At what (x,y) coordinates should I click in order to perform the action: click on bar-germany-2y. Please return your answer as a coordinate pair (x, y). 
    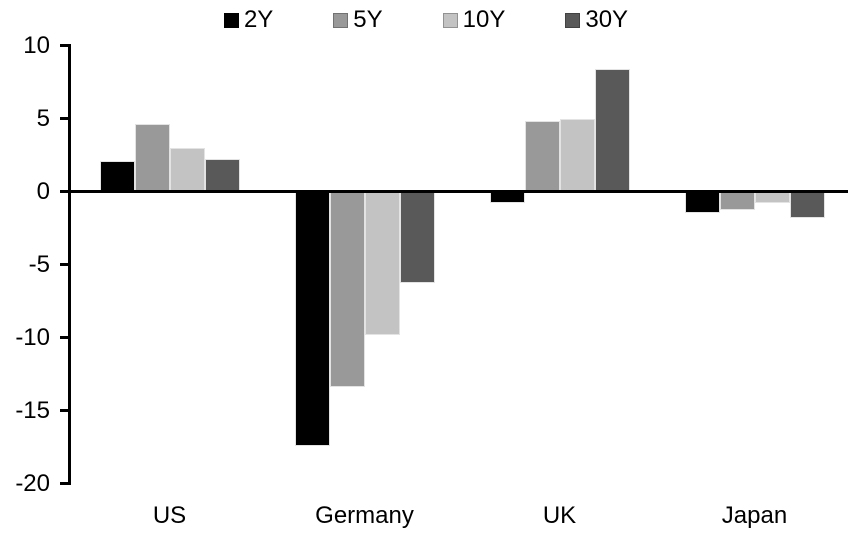
    Looking at the image, I should click on (312, 318).